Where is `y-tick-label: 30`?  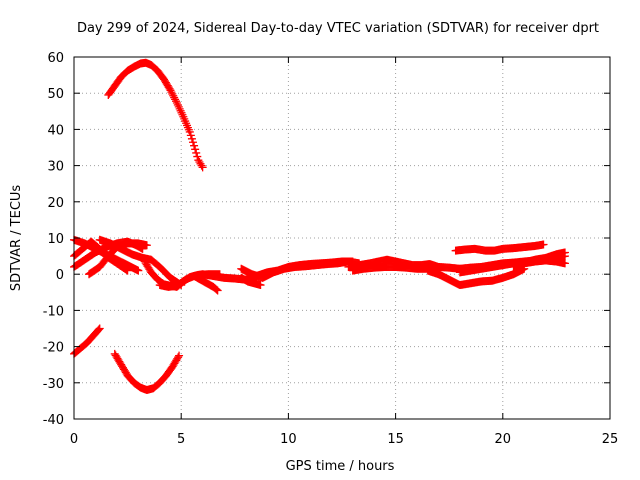
y-tick-label: 30 is located at coordinates (55, 167).